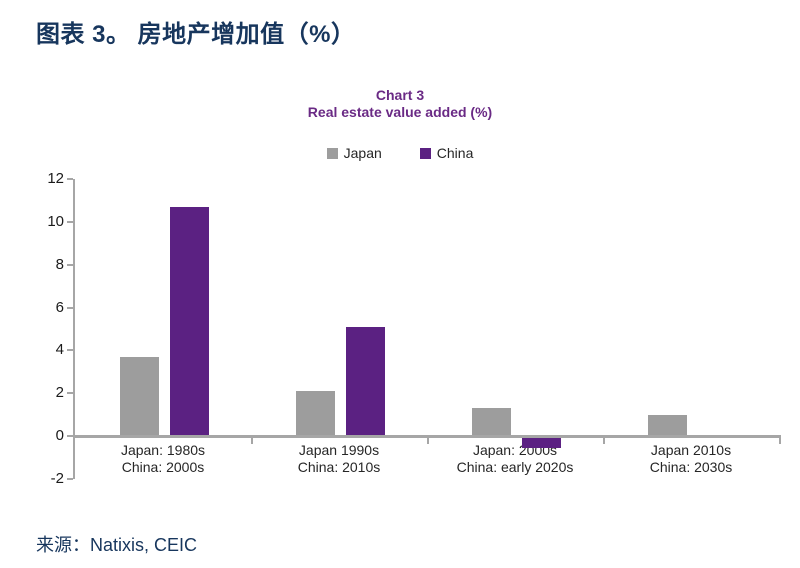  I want to click on category-label: Japan 2010s China: 2030s, so click(691, 459).